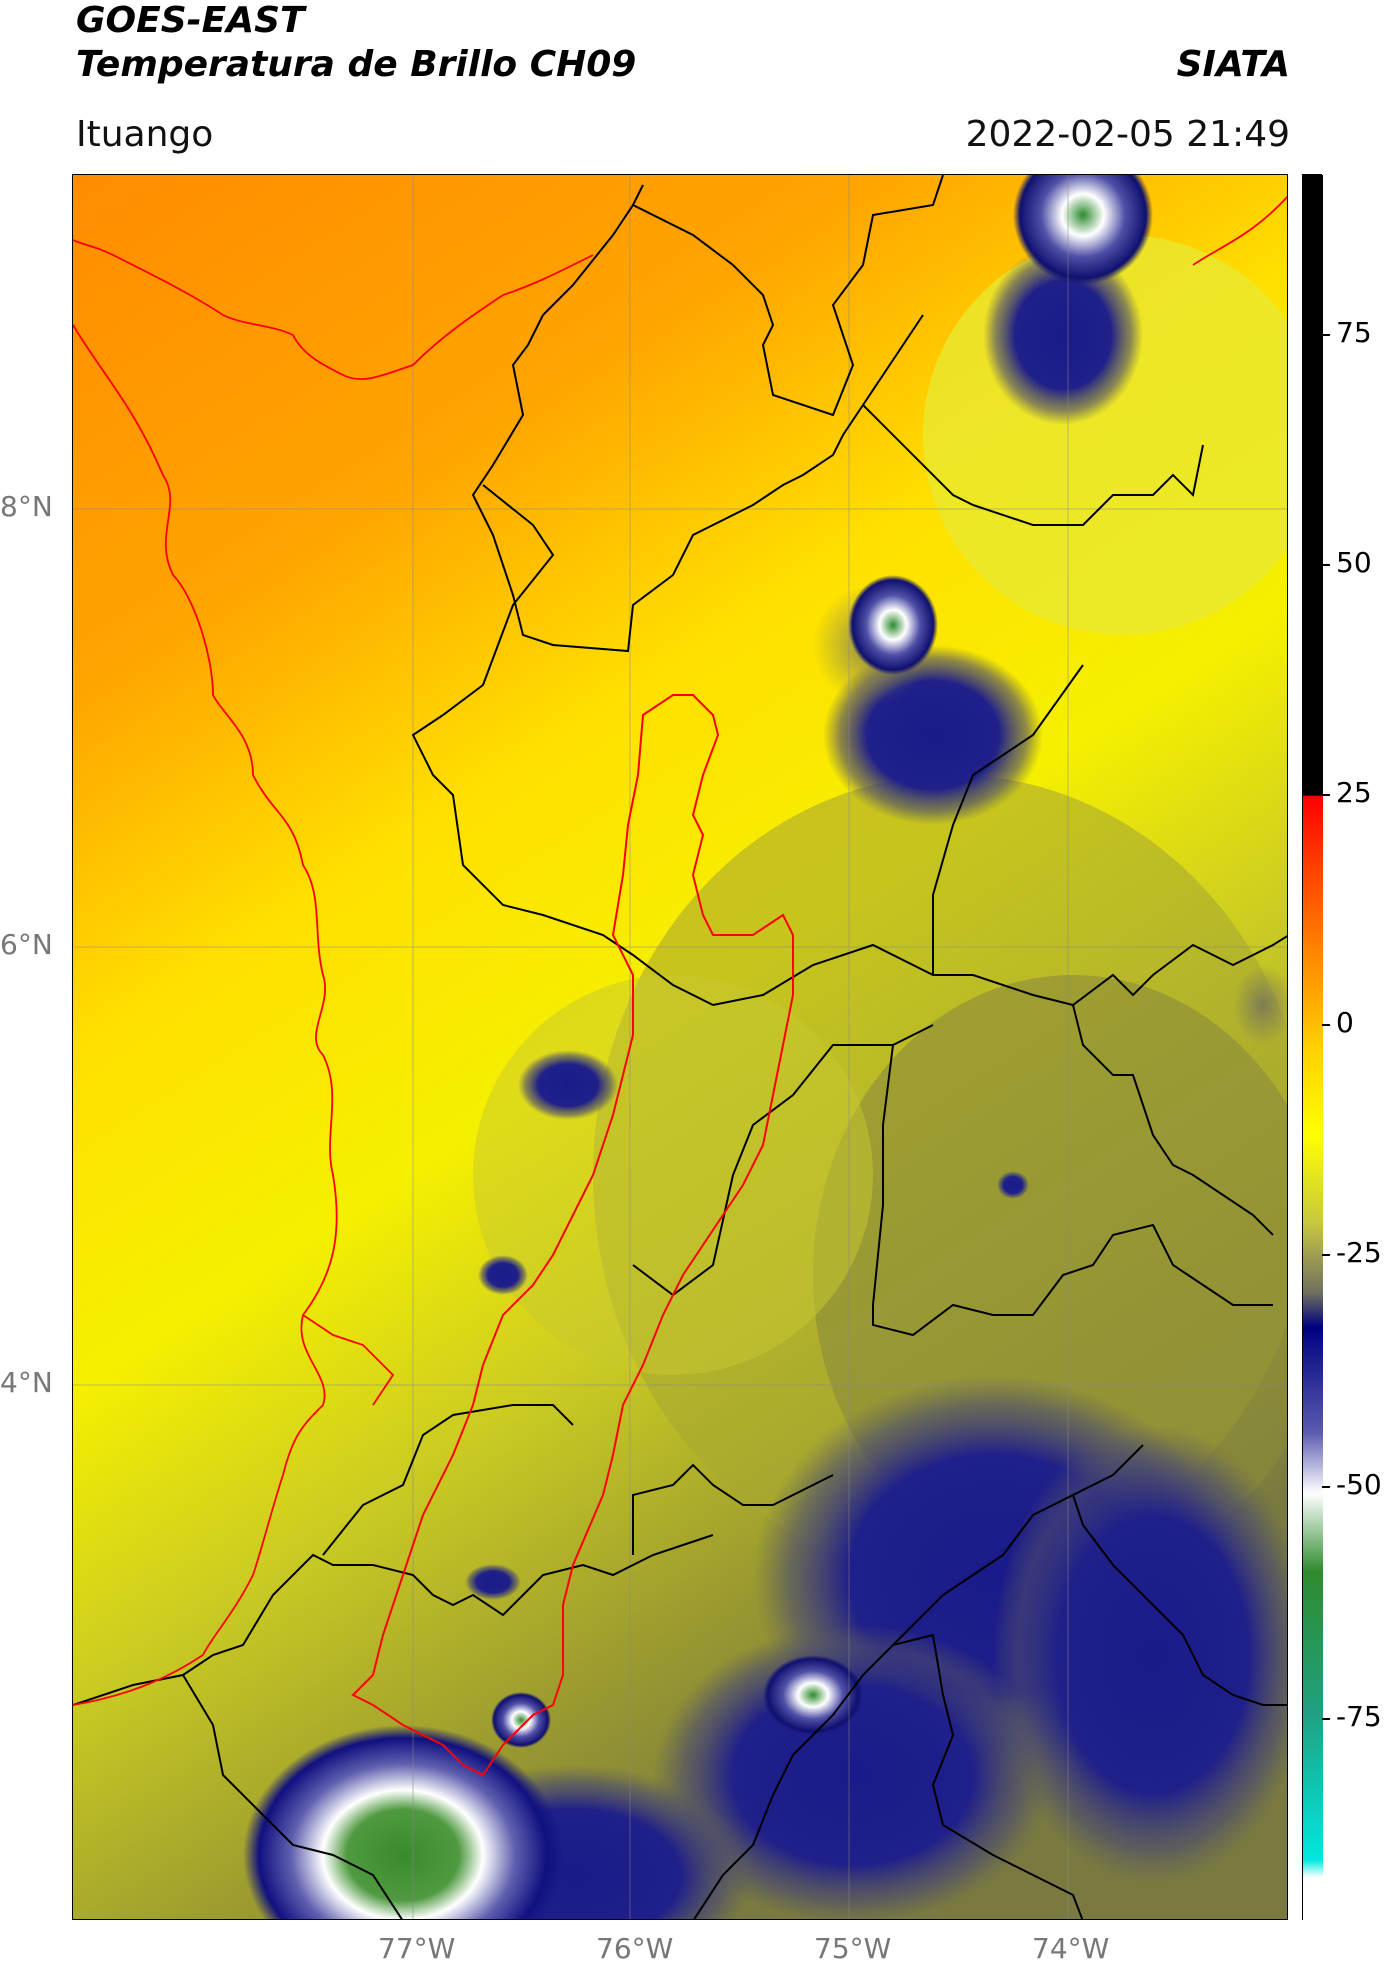 Image resolution: width=1384 pixels, height=1981 pixels. What do you see at coordinates (1359, 1484) in the screenshot?
I see `colorbar-label-neg50: -50` at bounding box center [1359, 1484].